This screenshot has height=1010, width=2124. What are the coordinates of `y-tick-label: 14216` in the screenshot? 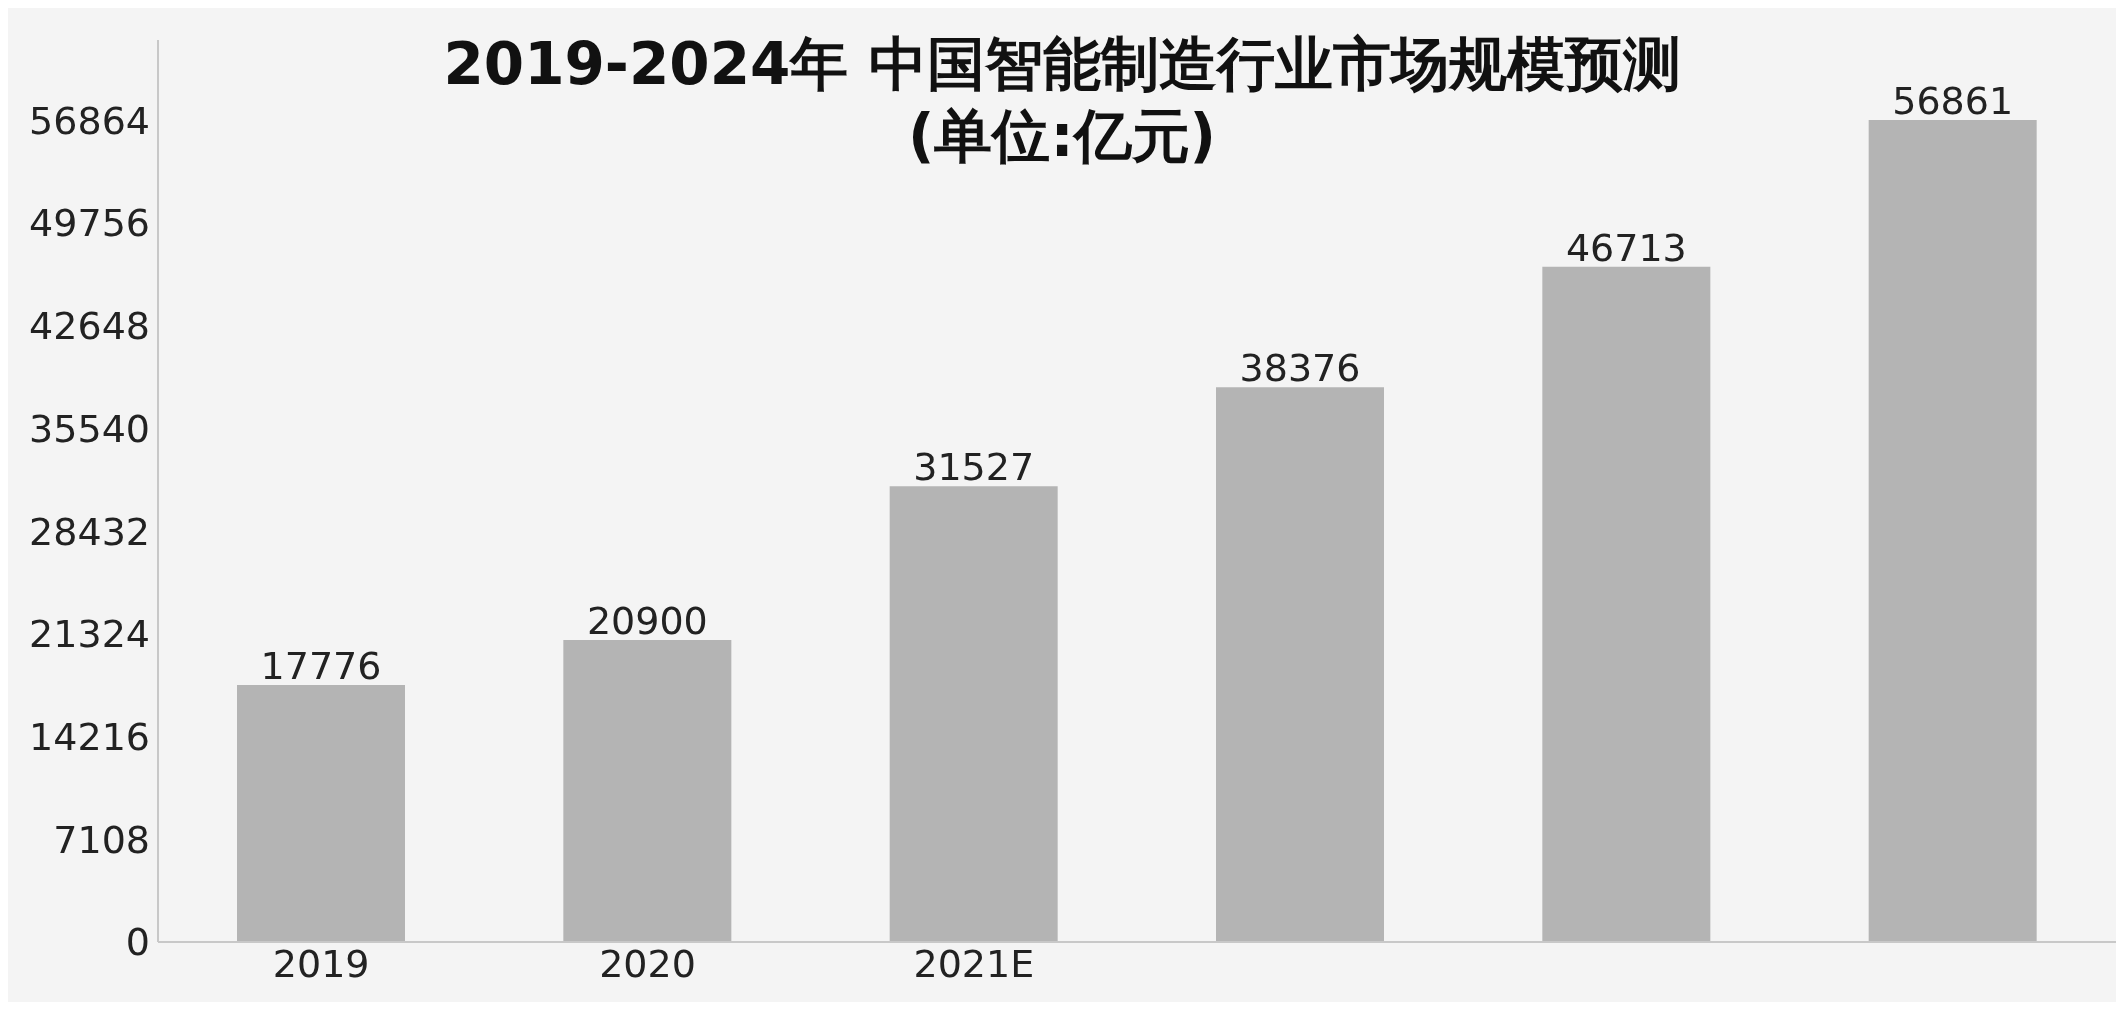 It's located at (89, 737).